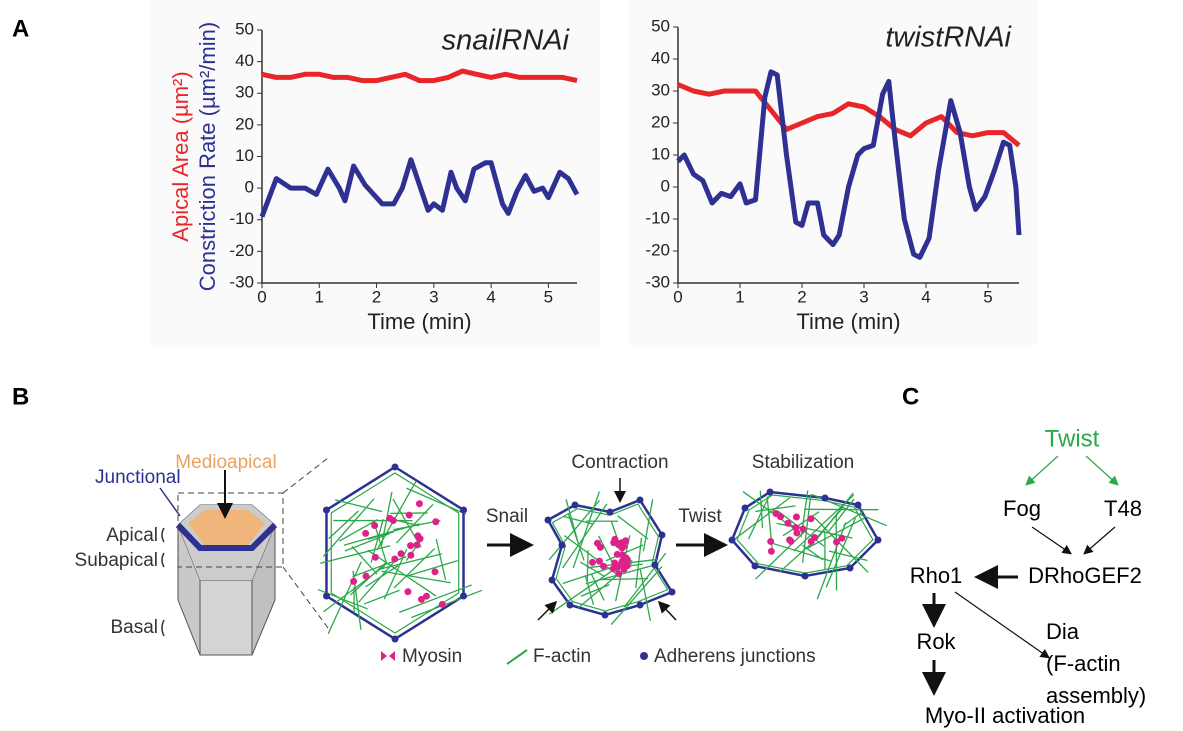  What do you see at coordinates (1063, 631) in the screenshot?
I see `node: Dia` at bounding box center [1063, 631].